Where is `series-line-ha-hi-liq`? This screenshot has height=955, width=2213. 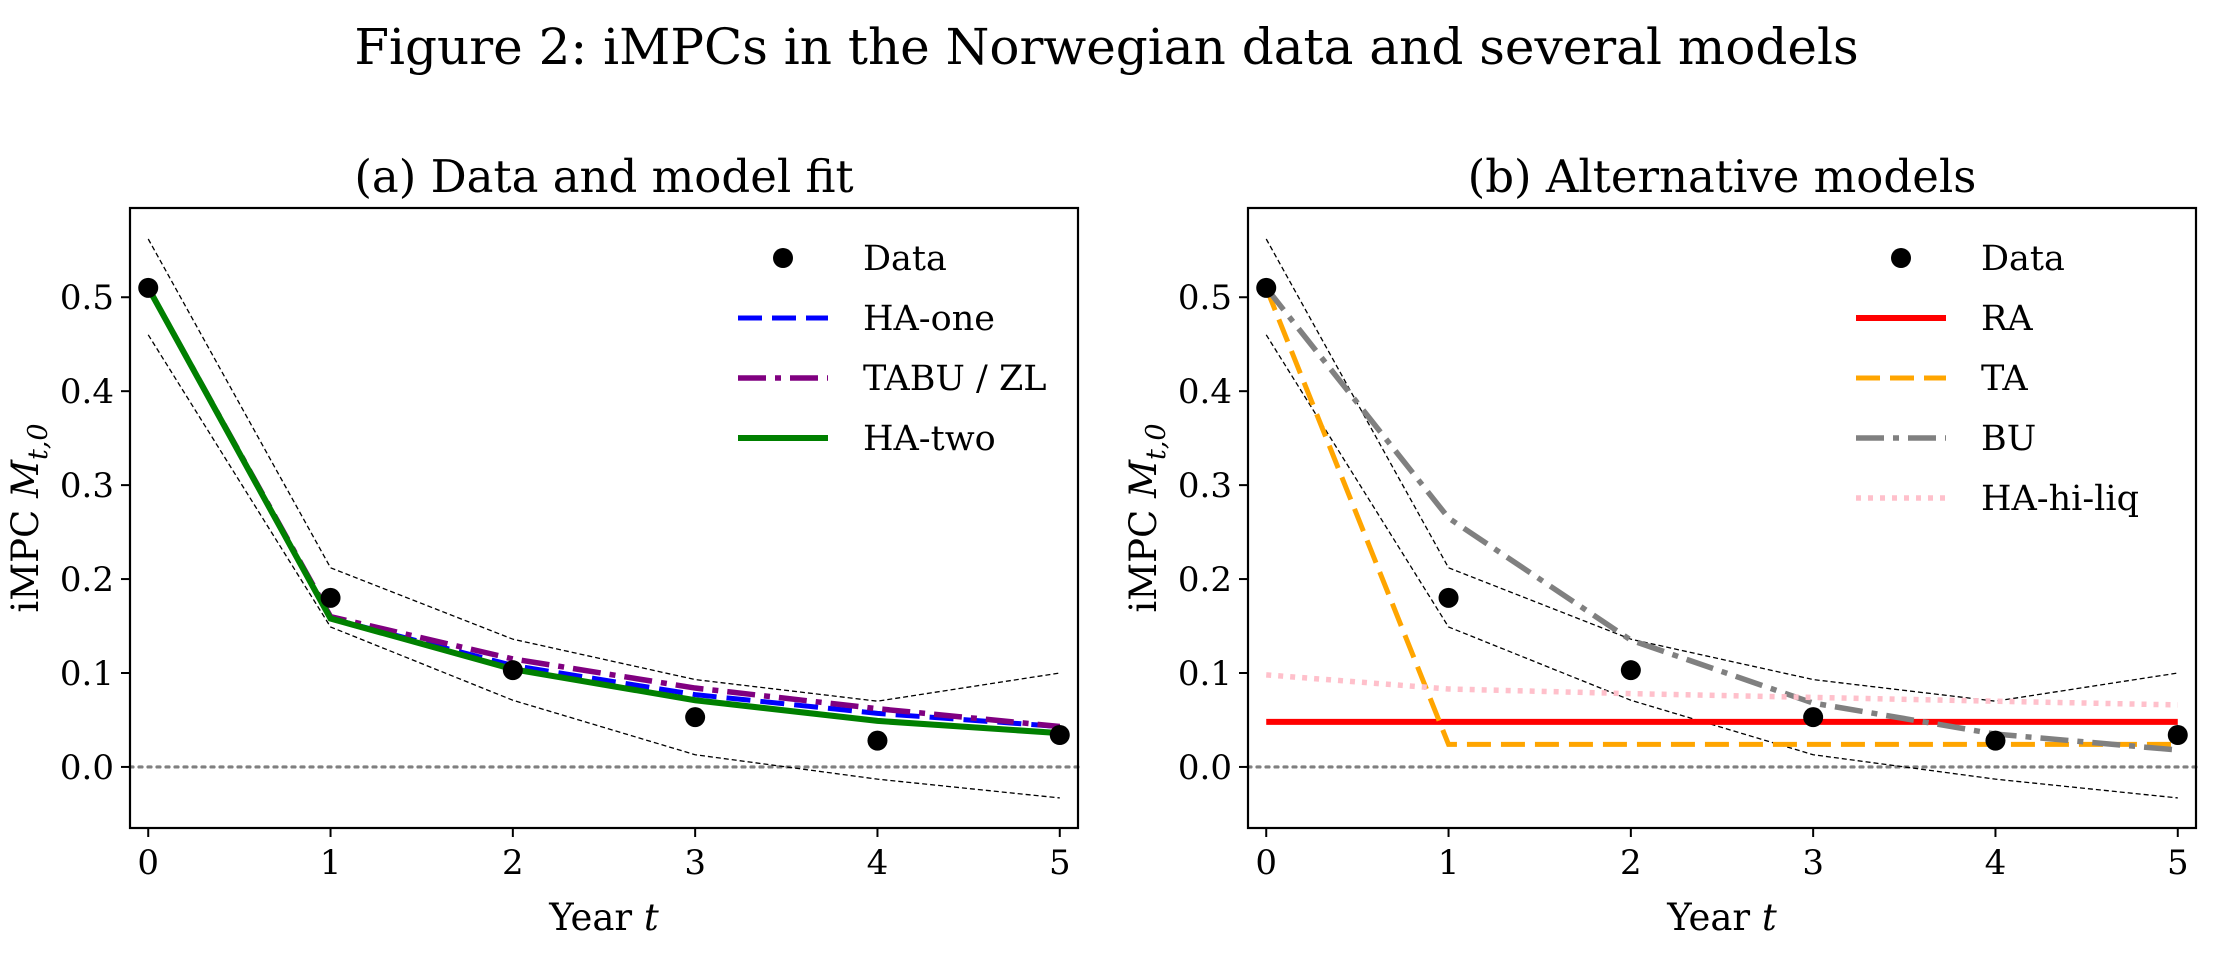
series-line-ha-hi-liq is located at coordinates (1722, 690).